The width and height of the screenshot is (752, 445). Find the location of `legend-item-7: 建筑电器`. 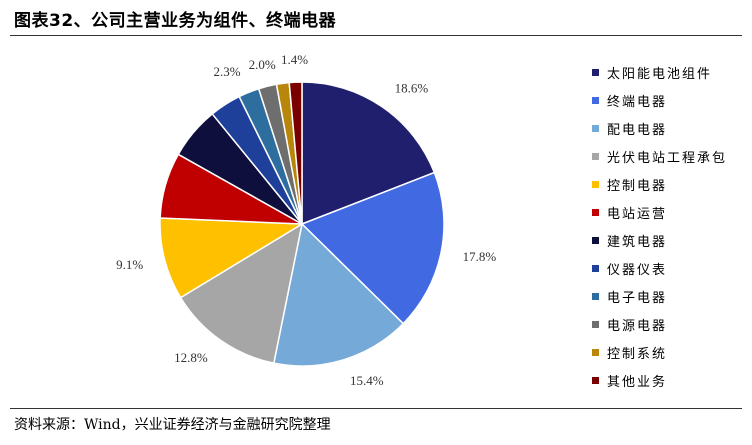

legend-item-7: 建筑电器 is located at coordinates (667, 240).